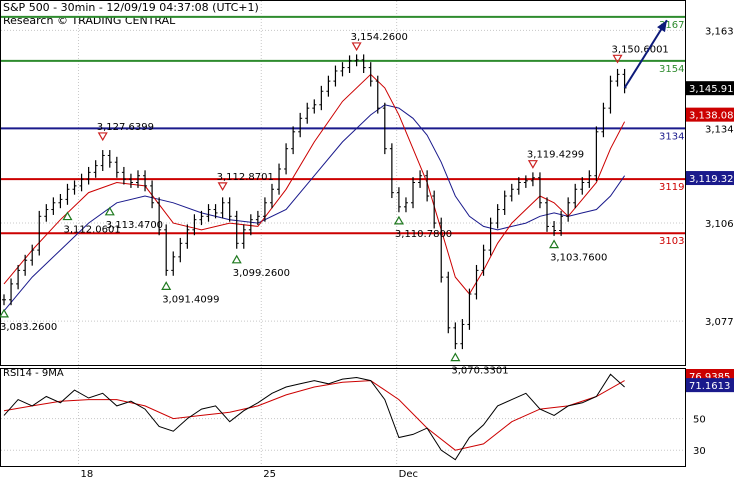 Image resolution: width=735 pixels, height=480 pixels. I want to click on price-annotation: 3,119.4299, so click(555, 155).